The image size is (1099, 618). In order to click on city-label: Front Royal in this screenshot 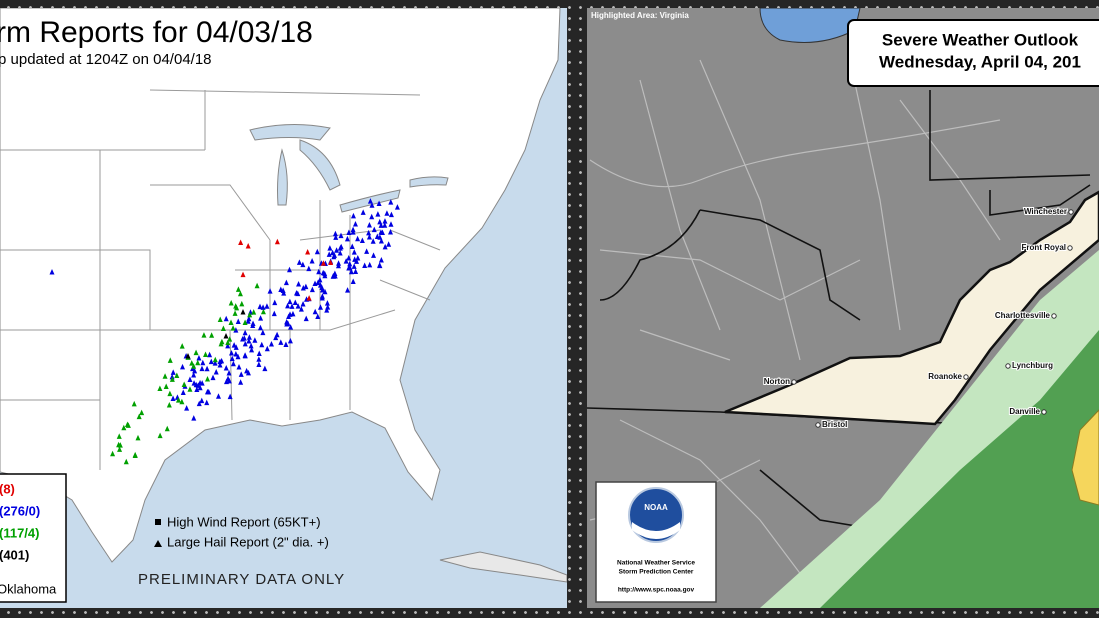, I will do `click(1044, 247)`.